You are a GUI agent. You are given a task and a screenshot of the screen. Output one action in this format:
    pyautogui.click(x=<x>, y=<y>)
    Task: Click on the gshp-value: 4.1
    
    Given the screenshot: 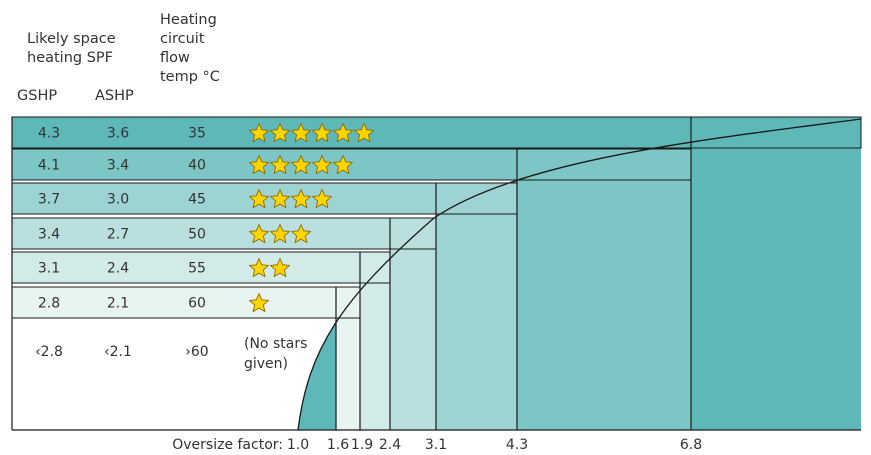 What is the action you would take?
    pyautogui.click(x=49, y=166)
    